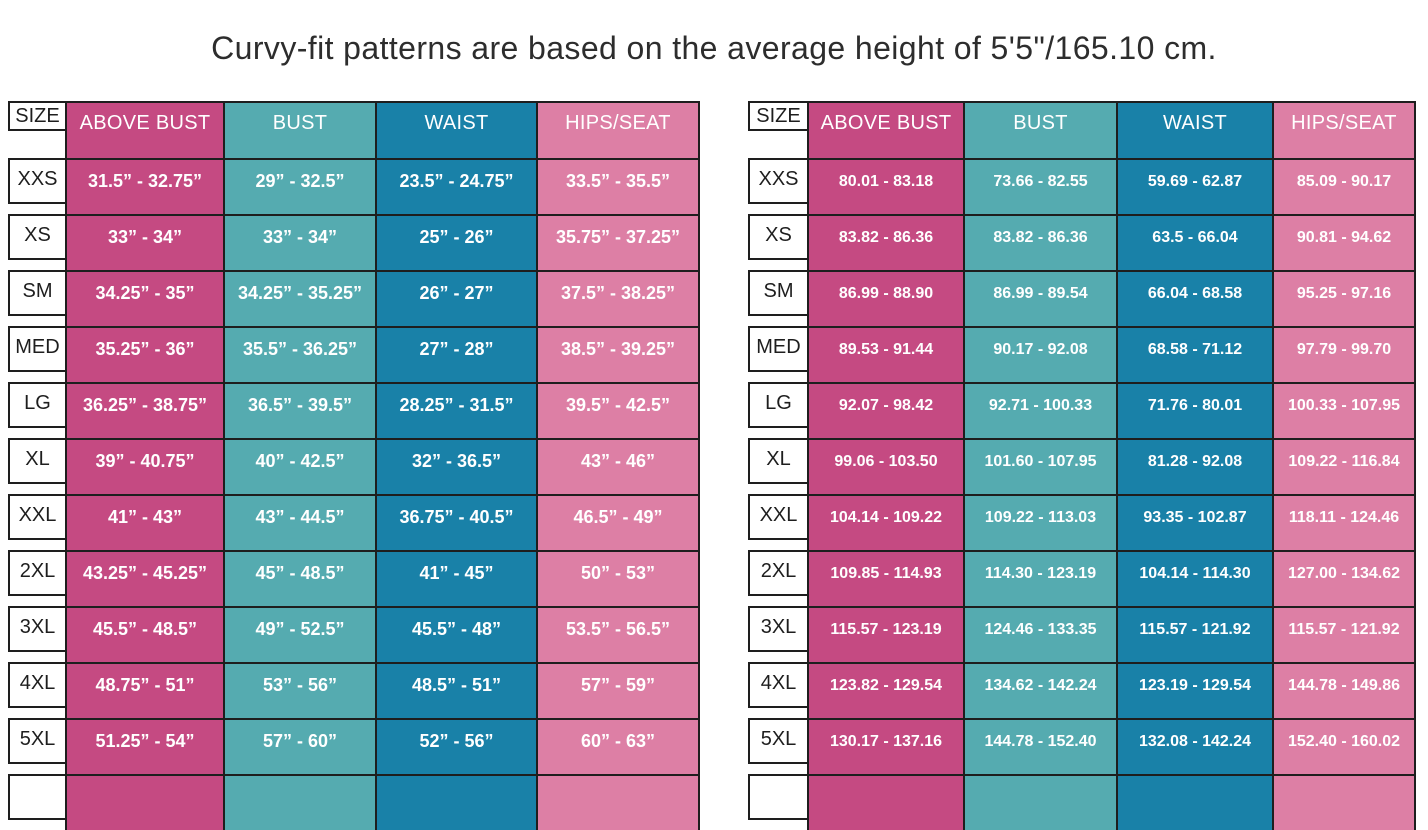 This screenshot has height=830, width=1428. I want to click on measurement-cell-above-bust: 109.85 - 114.93, so click(885, 578).